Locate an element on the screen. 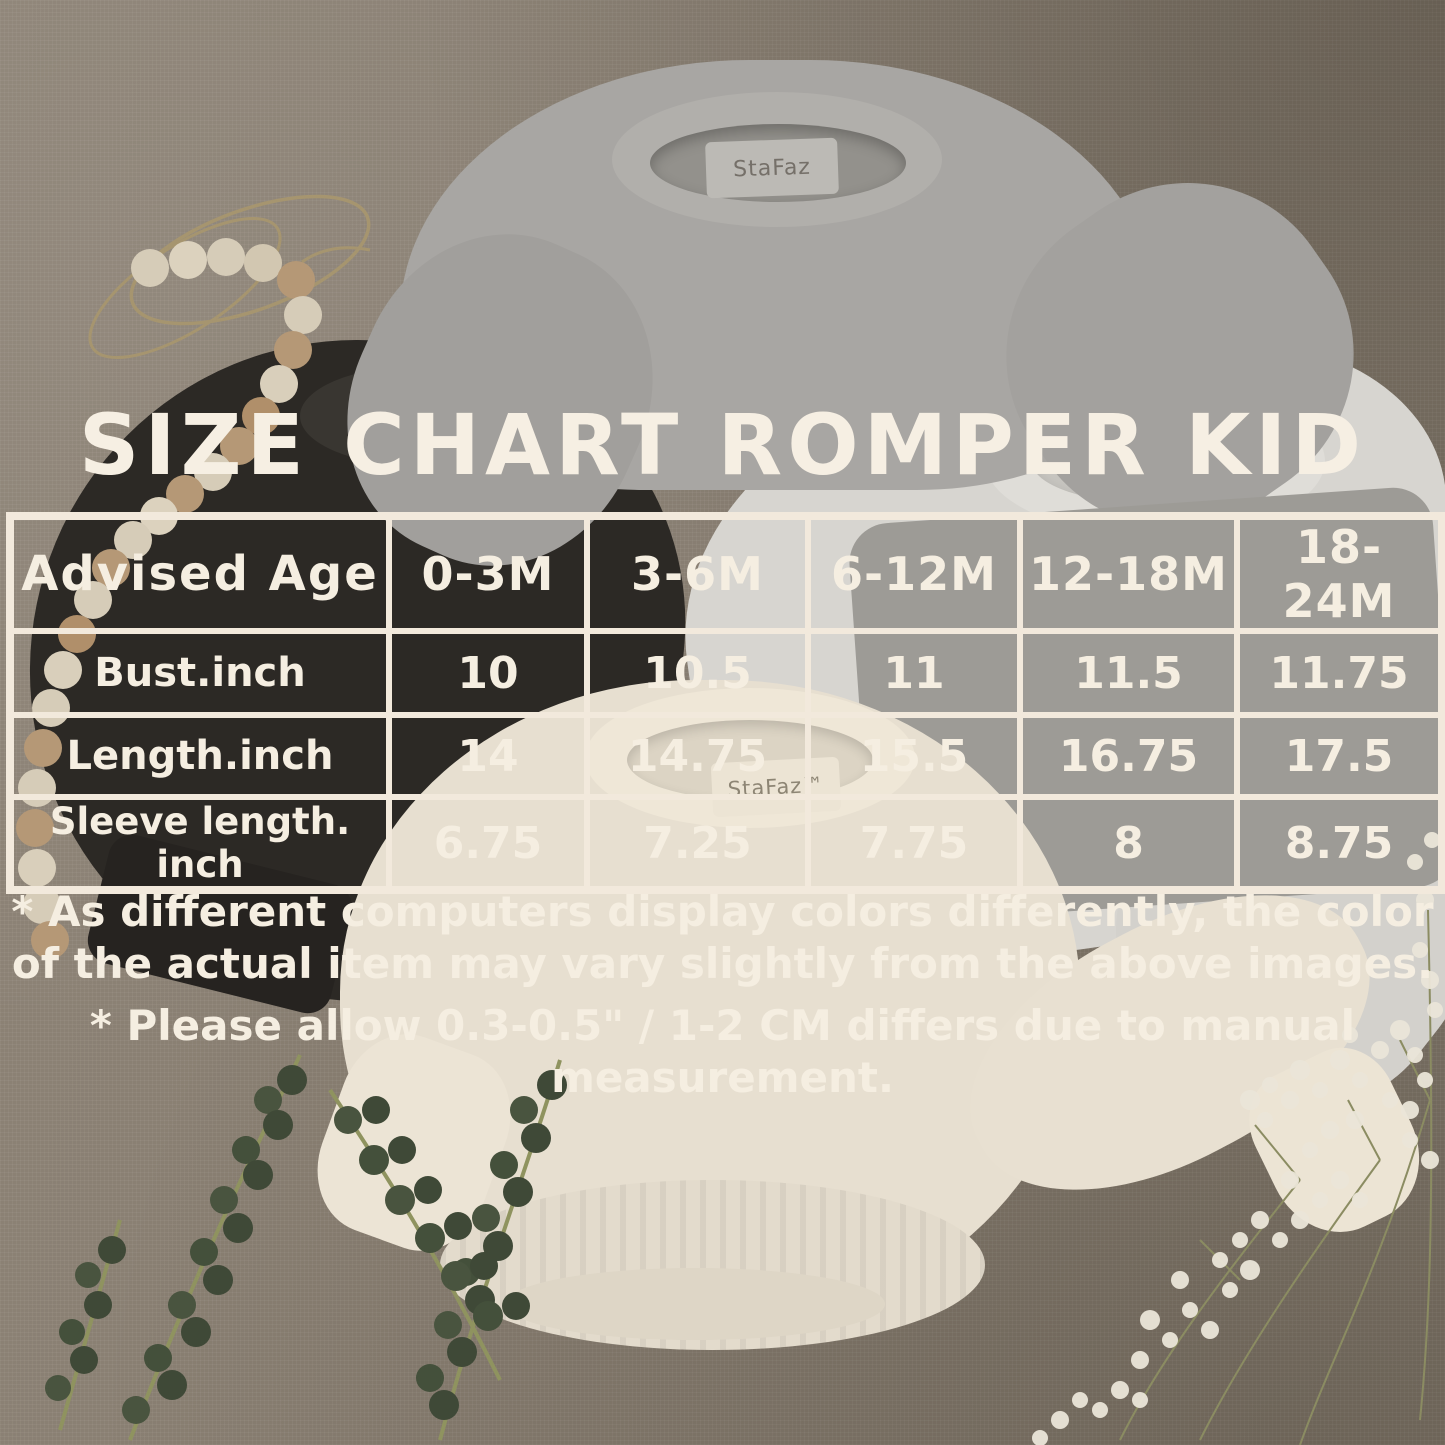 The height and width of the screenshot is (1445, 1445). cell-sleeve-18-24m: 8.75 is located at coordinates (1339, 843).